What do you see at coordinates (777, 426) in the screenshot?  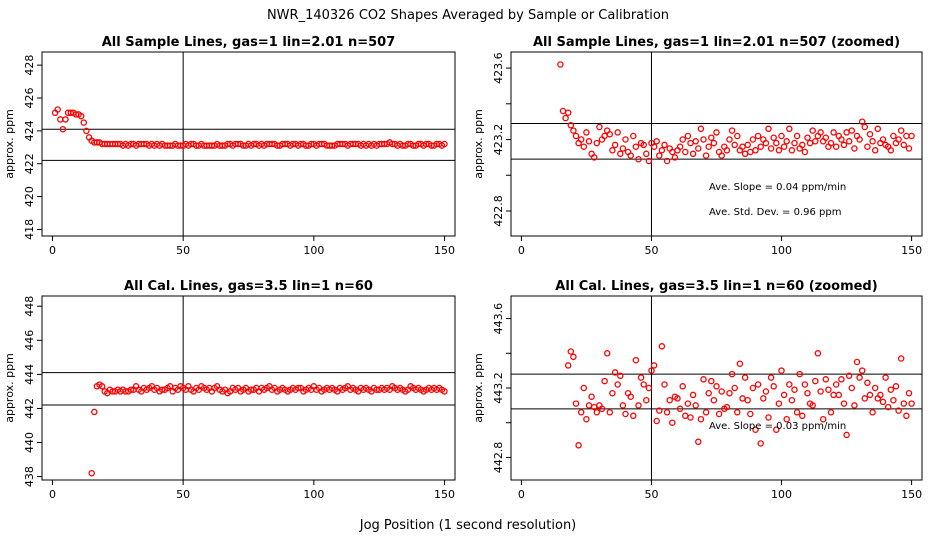 I see `annotation: Ave. Slope = 0.03 ppm/min` at bounding box center [777, 426].